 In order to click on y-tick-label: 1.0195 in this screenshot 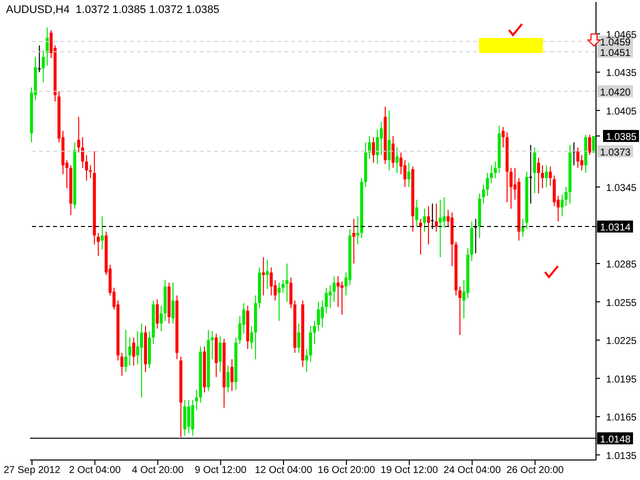, I will do `click(622, 380)`.